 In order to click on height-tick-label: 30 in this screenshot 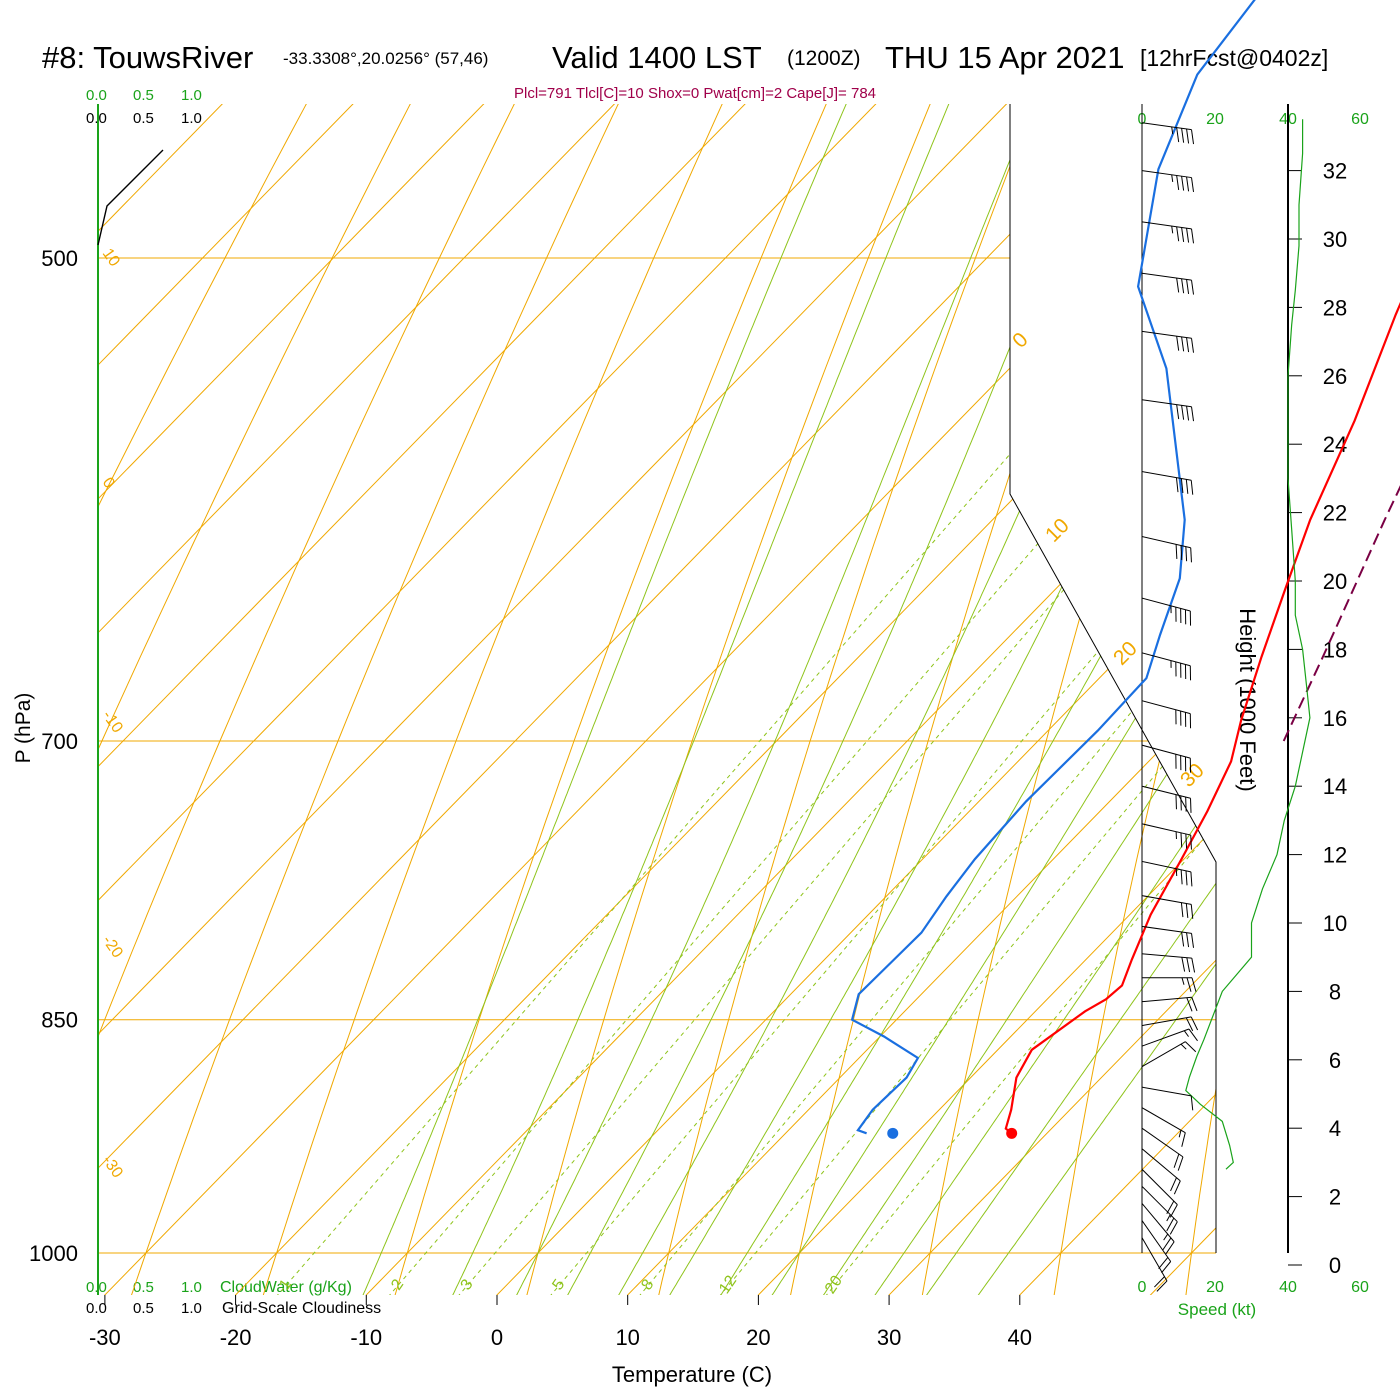, I will do `click(1335, 239)`.